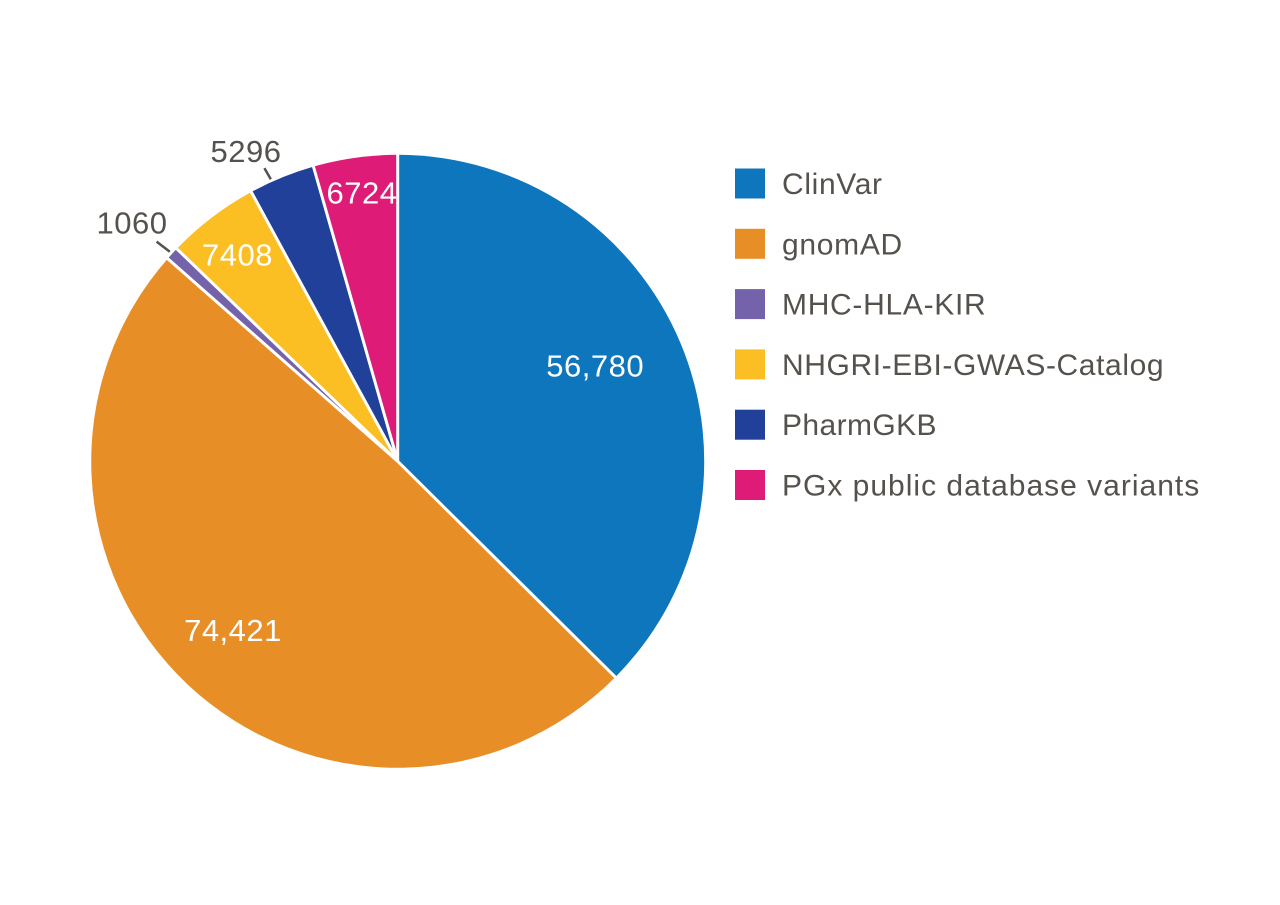 This screenshot has width=1280, height=905. Describe the element at coordinates (246, 151) in the screenshot. I see `svg-text: 5296` at that location.